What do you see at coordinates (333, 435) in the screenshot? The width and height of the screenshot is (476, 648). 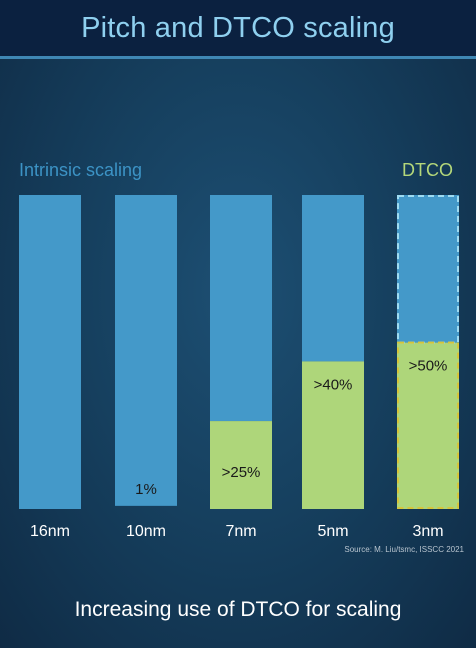 I see `bar-dtco-5nm` at bounding box center [333, 435].